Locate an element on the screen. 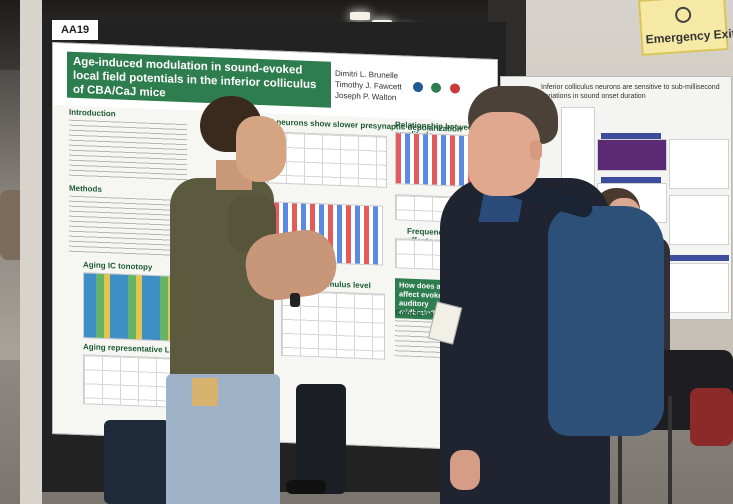 This screenshot has height=504, width=733. visitor-hand is located at coordinates (465, 470).